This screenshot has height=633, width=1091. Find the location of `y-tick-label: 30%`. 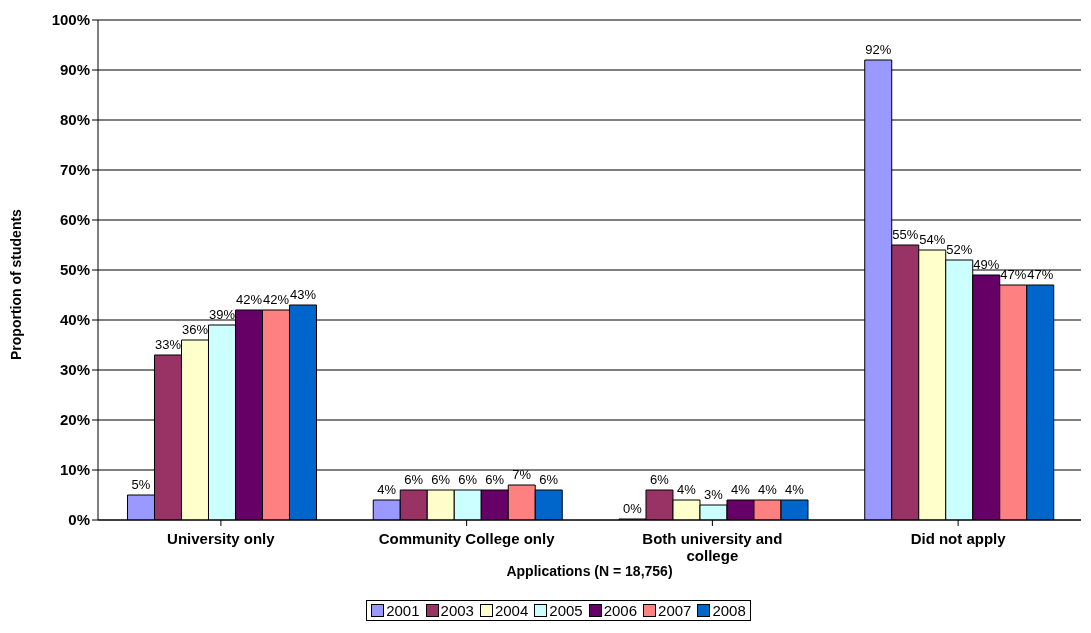

y-tick-label: 30% is located at coordinates (74, 370).